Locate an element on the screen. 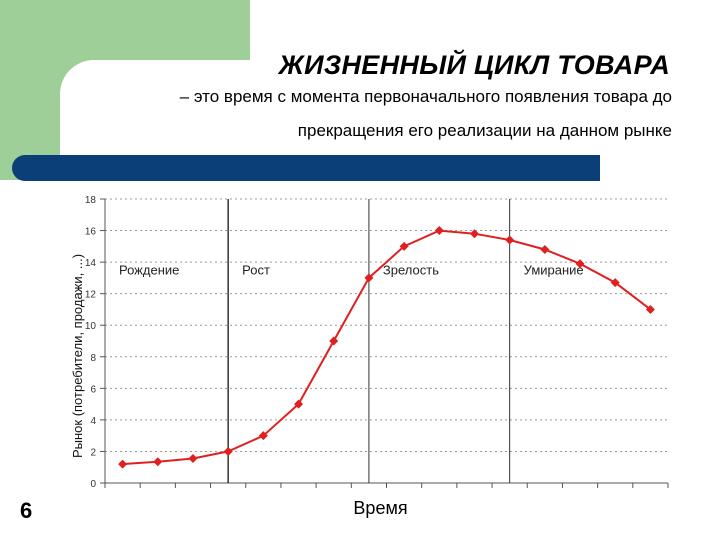 The width and height of the screenshot is (720, 540). decor-blue-bar-body is located at coordinates (330, 168).